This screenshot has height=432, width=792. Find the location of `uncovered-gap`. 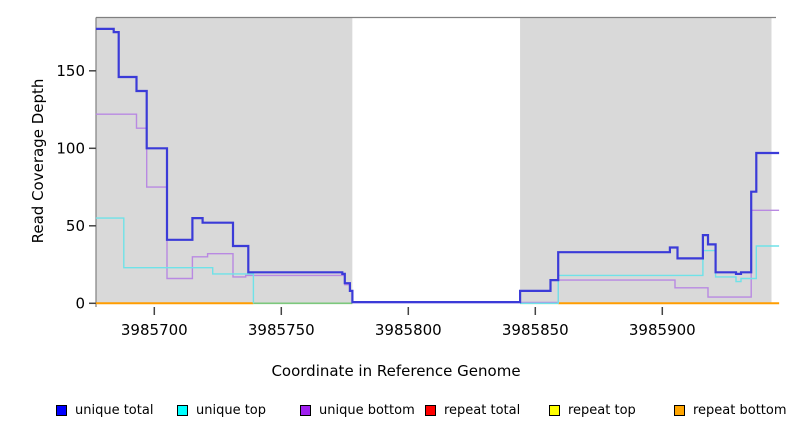

uncovered-gap is located at coordinates (436, 160).